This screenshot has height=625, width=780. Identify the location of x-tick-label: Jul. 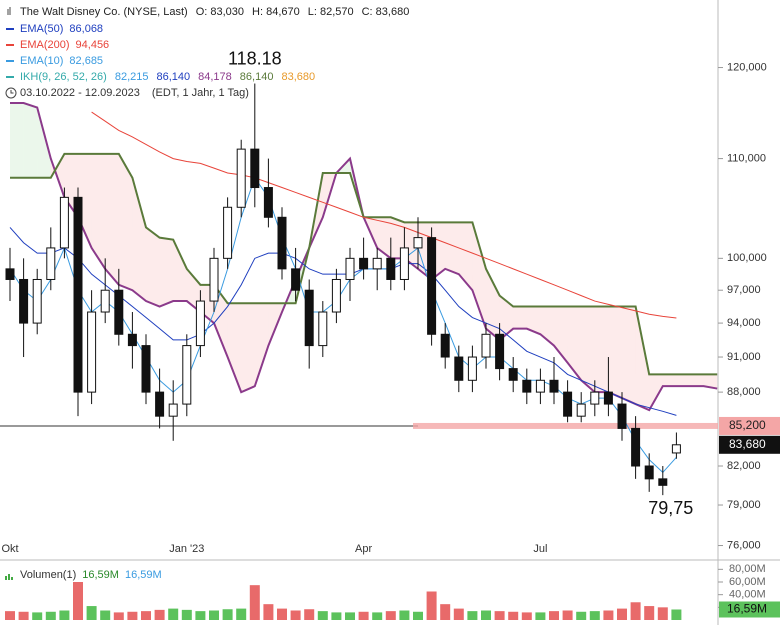
(540, 549).